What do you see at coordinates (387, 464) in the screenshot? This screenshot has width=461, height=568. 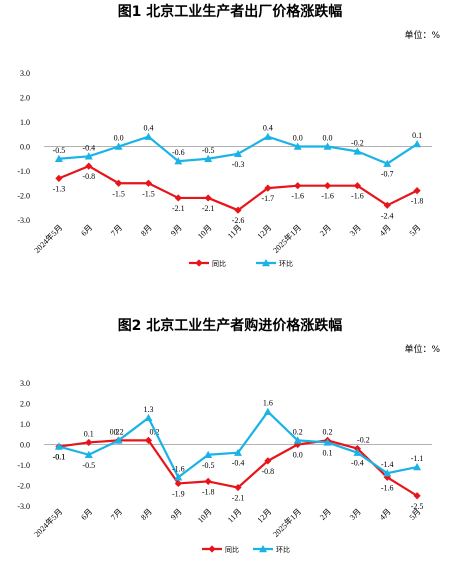 I see `data-label: -1.4` at bounding box center [387, 464].